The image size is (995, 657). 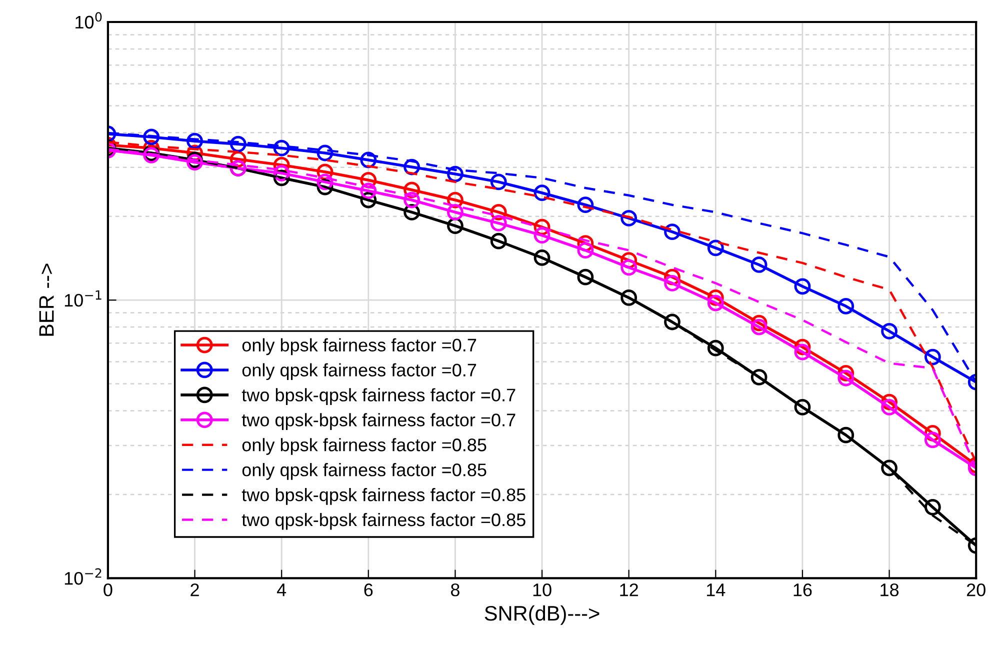 I want to click on x-tick-label: 6, so click(x=368, y=590).